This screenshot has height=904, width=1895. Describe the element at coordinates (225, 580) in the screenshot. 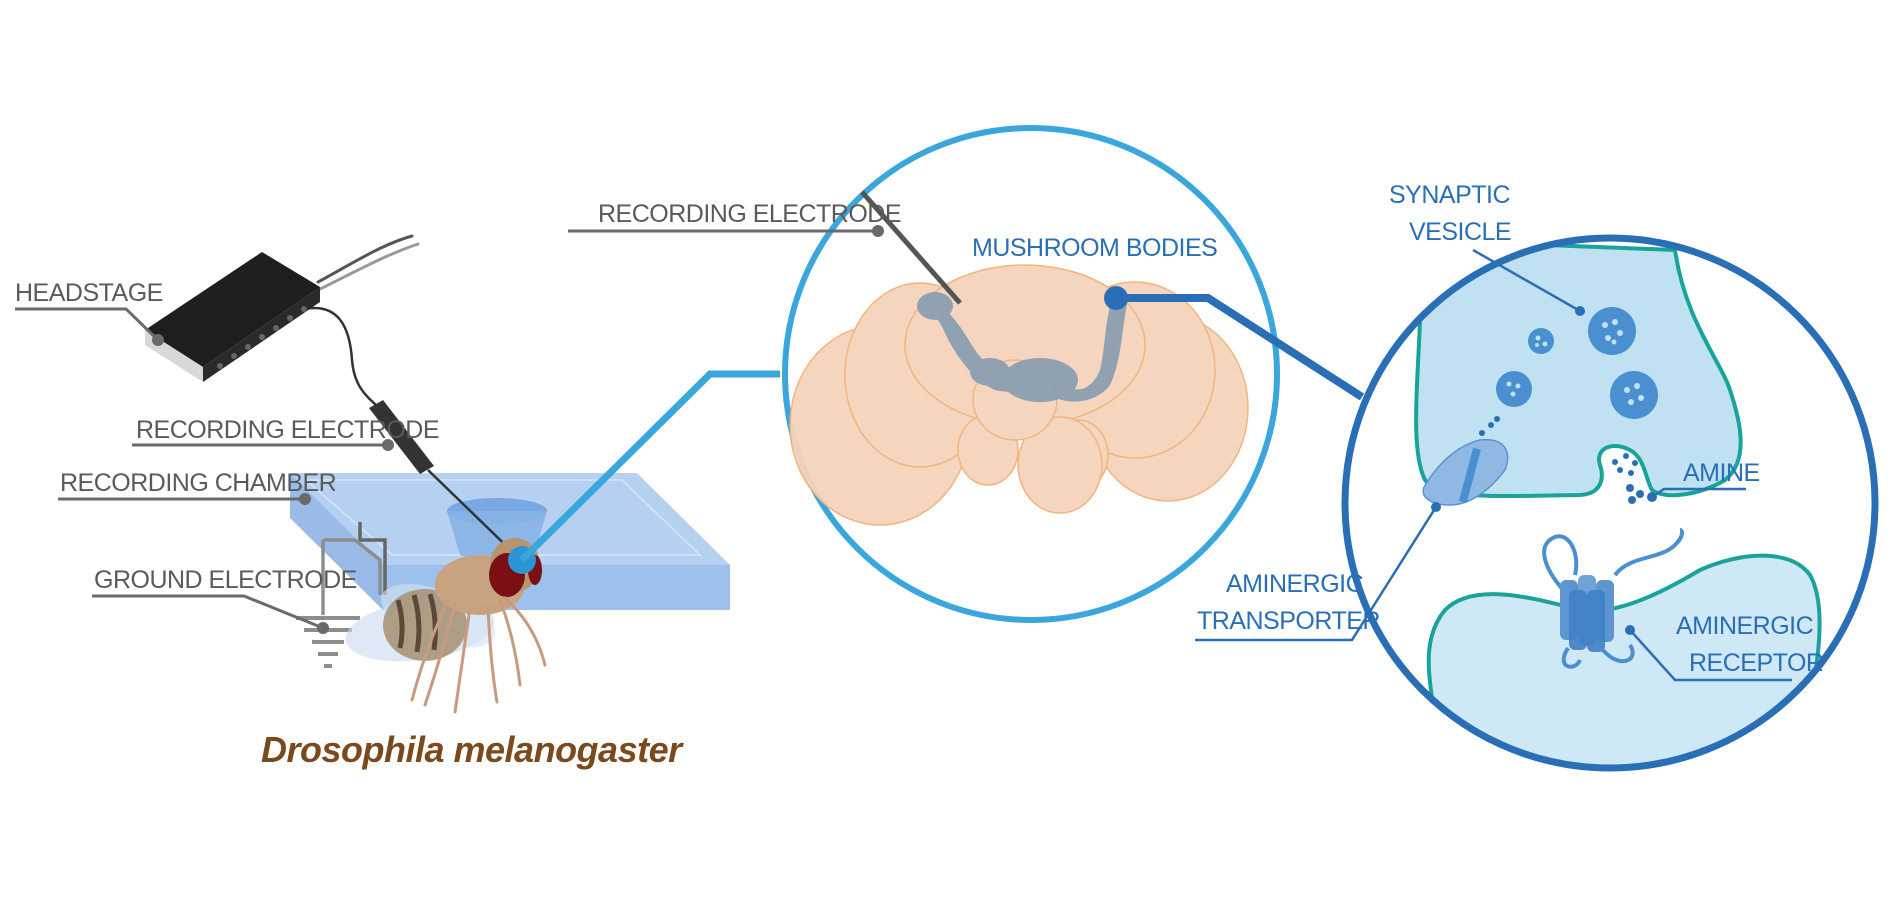

I see `ground-electrode-label: GROUND ELECTRODE` at that location.